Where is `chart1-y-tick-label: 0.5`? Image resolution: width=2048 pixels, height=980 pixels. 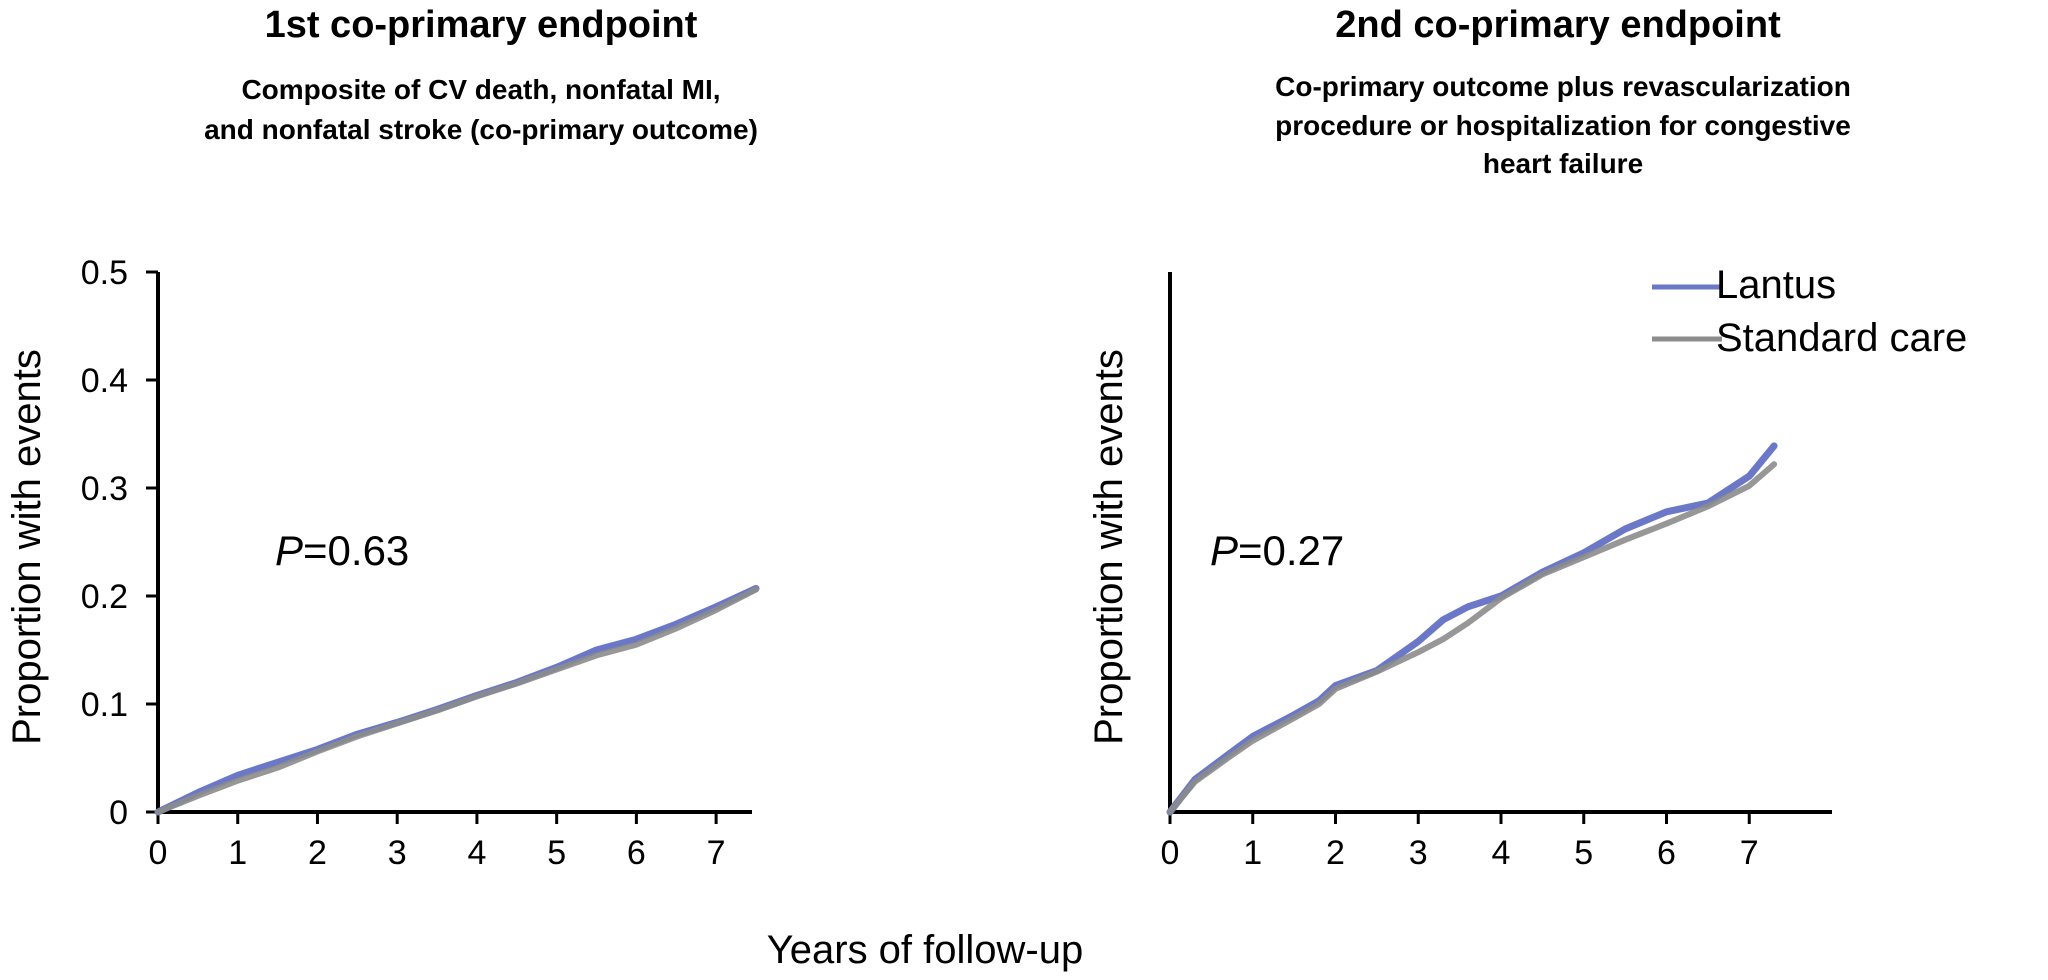
chart1-y-tick-label: 0.5 is located at coordinates (104, 273).